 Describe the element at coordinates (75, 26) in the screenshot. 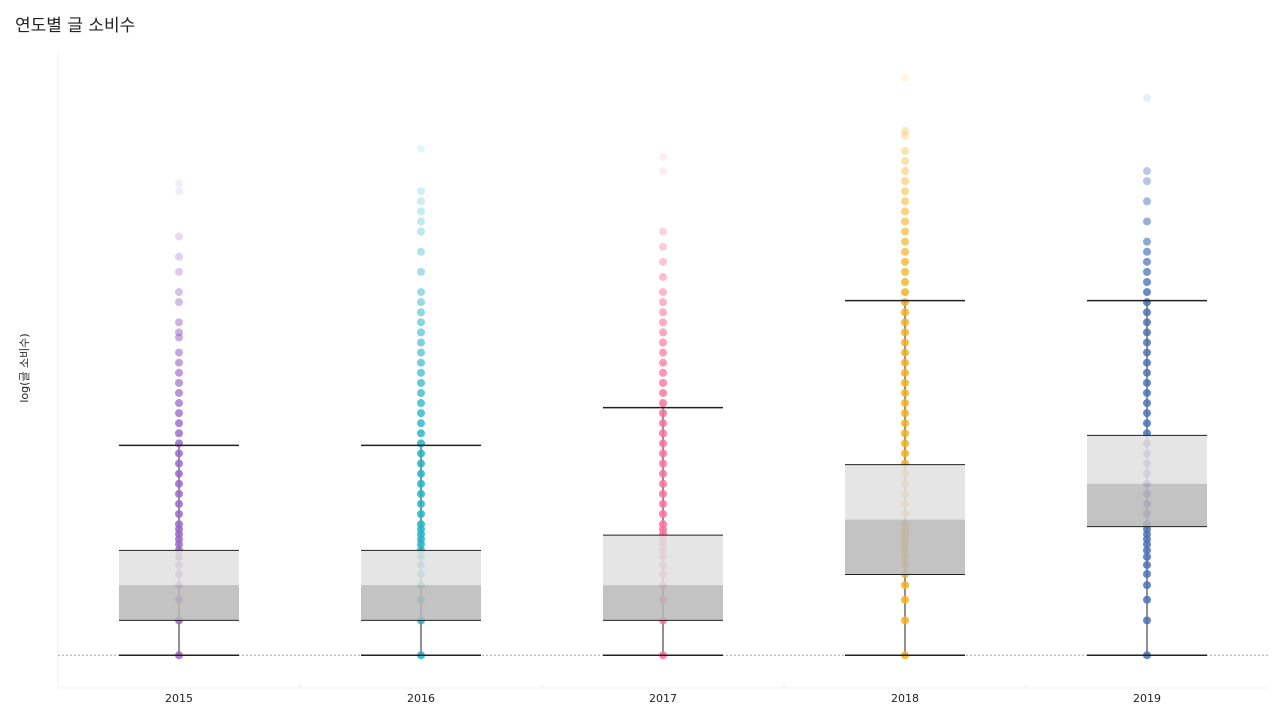

I see `chart-title: 연도별 글 소비수` at that location.